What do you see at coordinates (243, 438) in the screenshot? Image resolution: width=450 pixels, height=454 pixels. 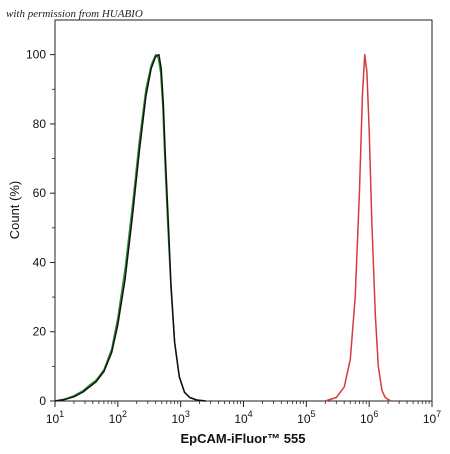 I see `x-axis-title: EpCAM-iFluor™ 555` at bounding box center [243, 438].